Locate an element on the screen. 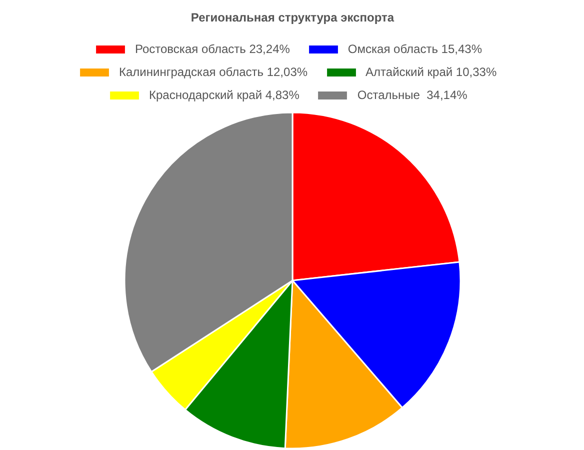 The height and width of the screenshot is (450, 584). chart-title: Региональная структура экспорта is located at coordinates (292, 17).